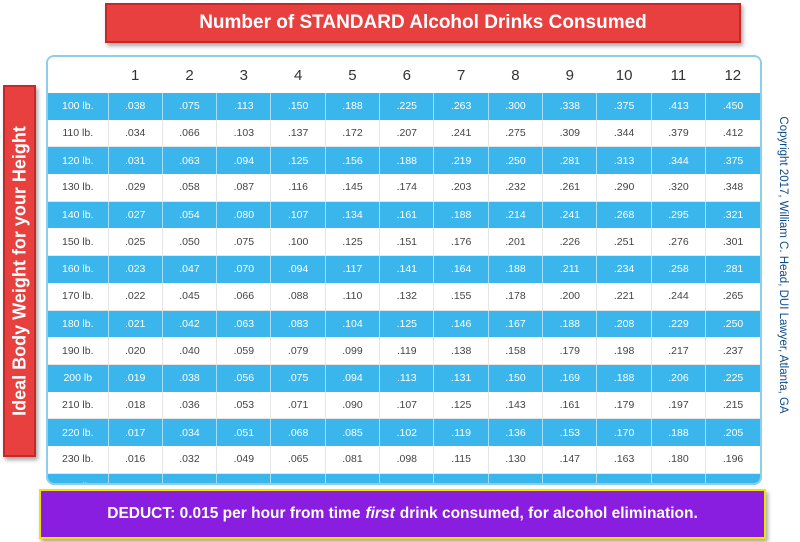 The width and height of the screenshot is (800, 542). Describe the element at coordinates (515, 106) in the screenshot. I see `bac-value-cell: .300` at that location.